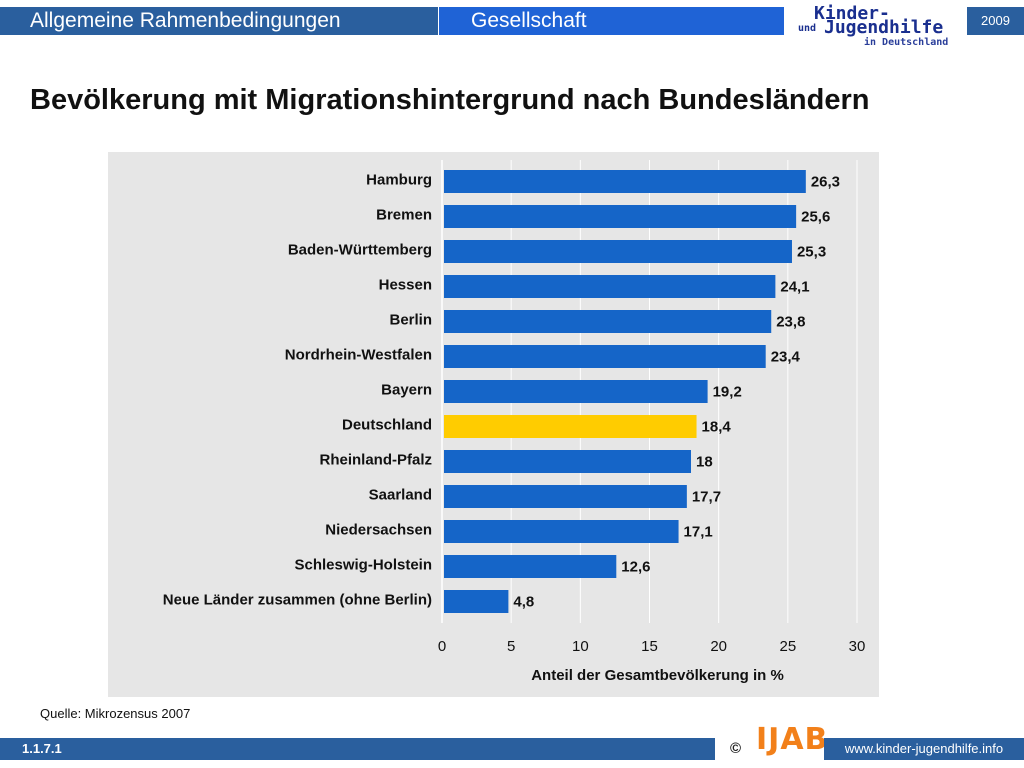 This screenshot has width=1024, height=768. I want to click on source-note: Quelle: Mikrozensus 2007, so click(115, 713).